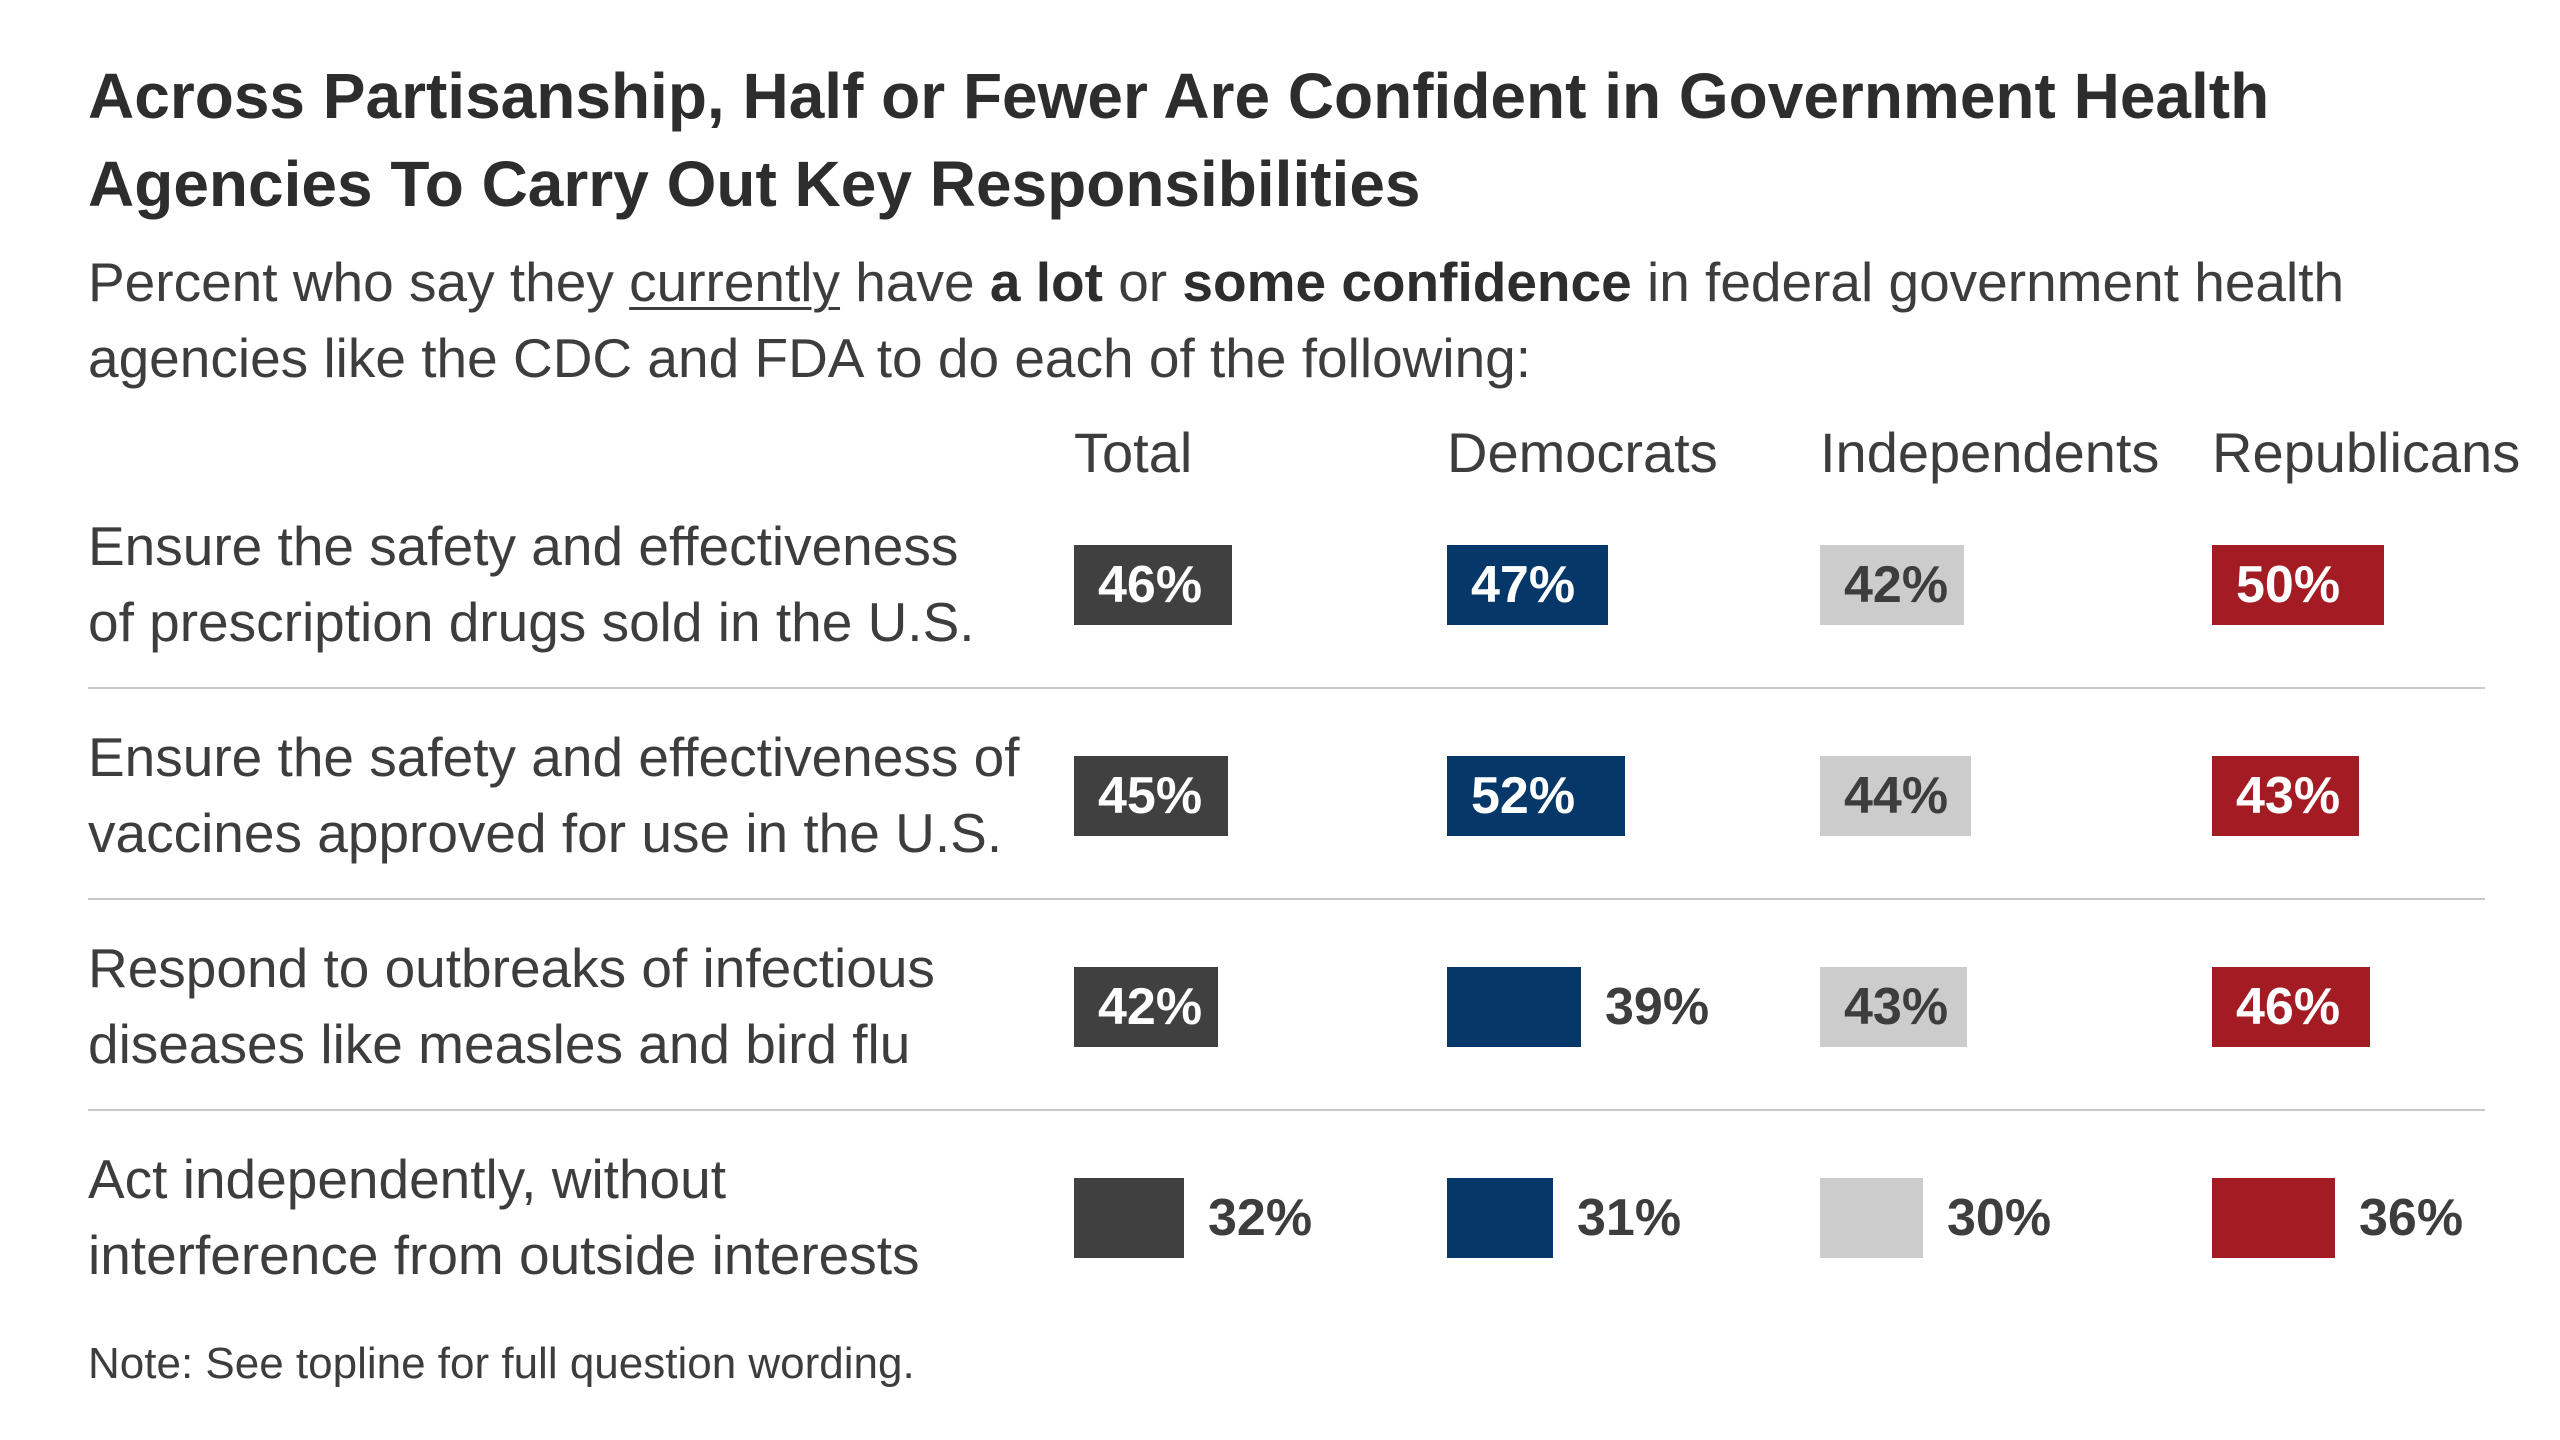 Image resolution: width=2560 pixels, height=1440 pixels. What do you see at coordinates (1523, 585) in the screenshot?
I see `data-label: 47%` at bounding box center [1523, 585].